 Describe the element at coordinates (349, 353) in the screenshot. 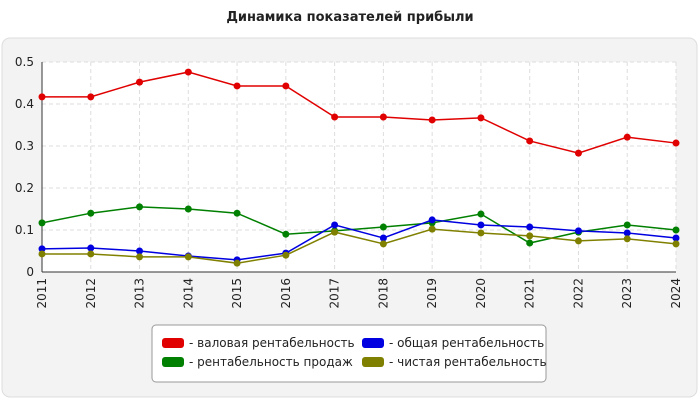

I see `legend` at that location.